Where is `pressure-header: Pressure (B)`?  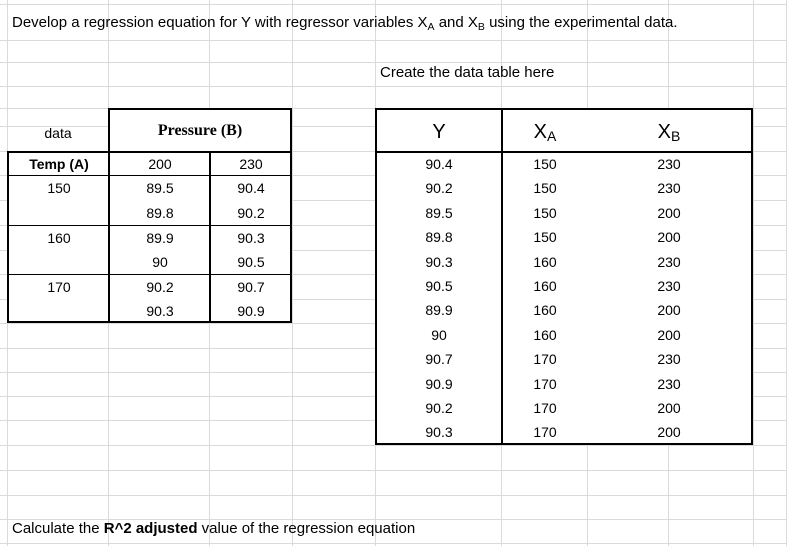
pressure-header: Pressure (B) is located at coordinates (200, 130).